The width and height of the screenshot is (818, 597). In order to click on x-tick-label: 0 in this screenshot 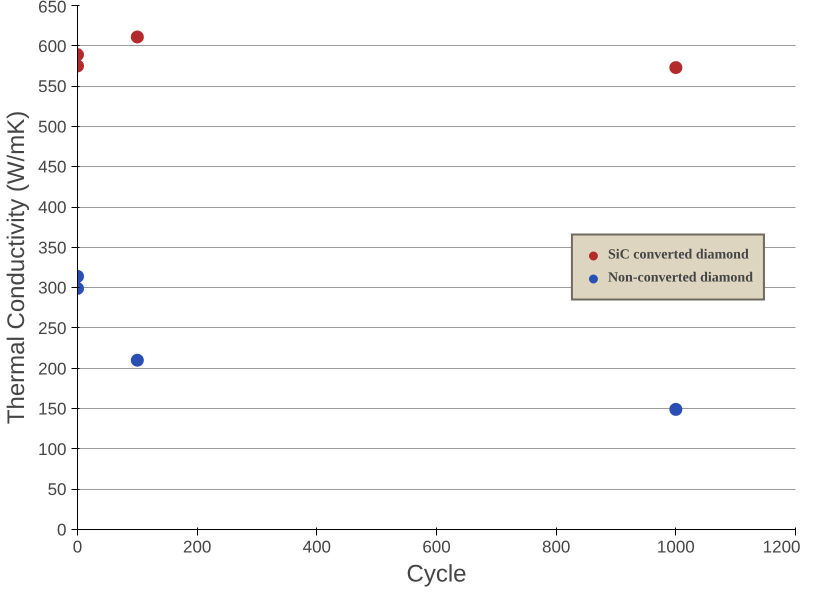, I will do `click(77, 547)`.